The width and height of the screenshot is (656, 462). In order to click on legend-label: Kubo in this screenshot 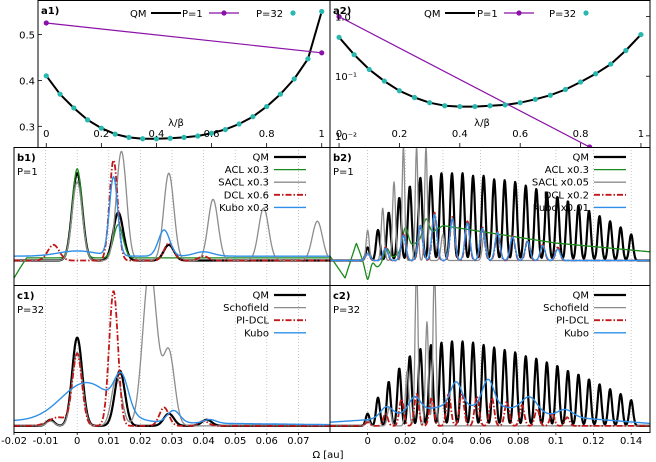, I will do `click(256, 333)`.